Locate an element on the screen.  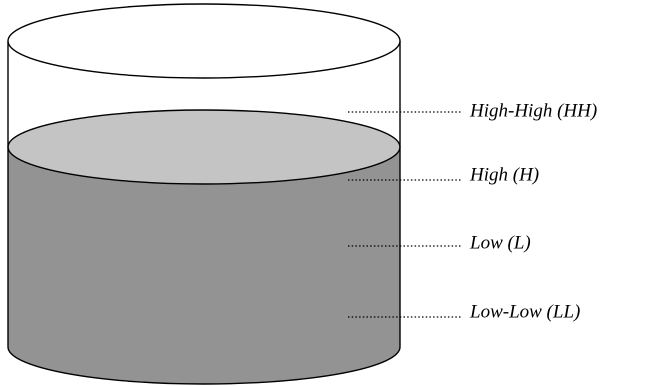
liquid-surface is located at coordinates (204, 147).